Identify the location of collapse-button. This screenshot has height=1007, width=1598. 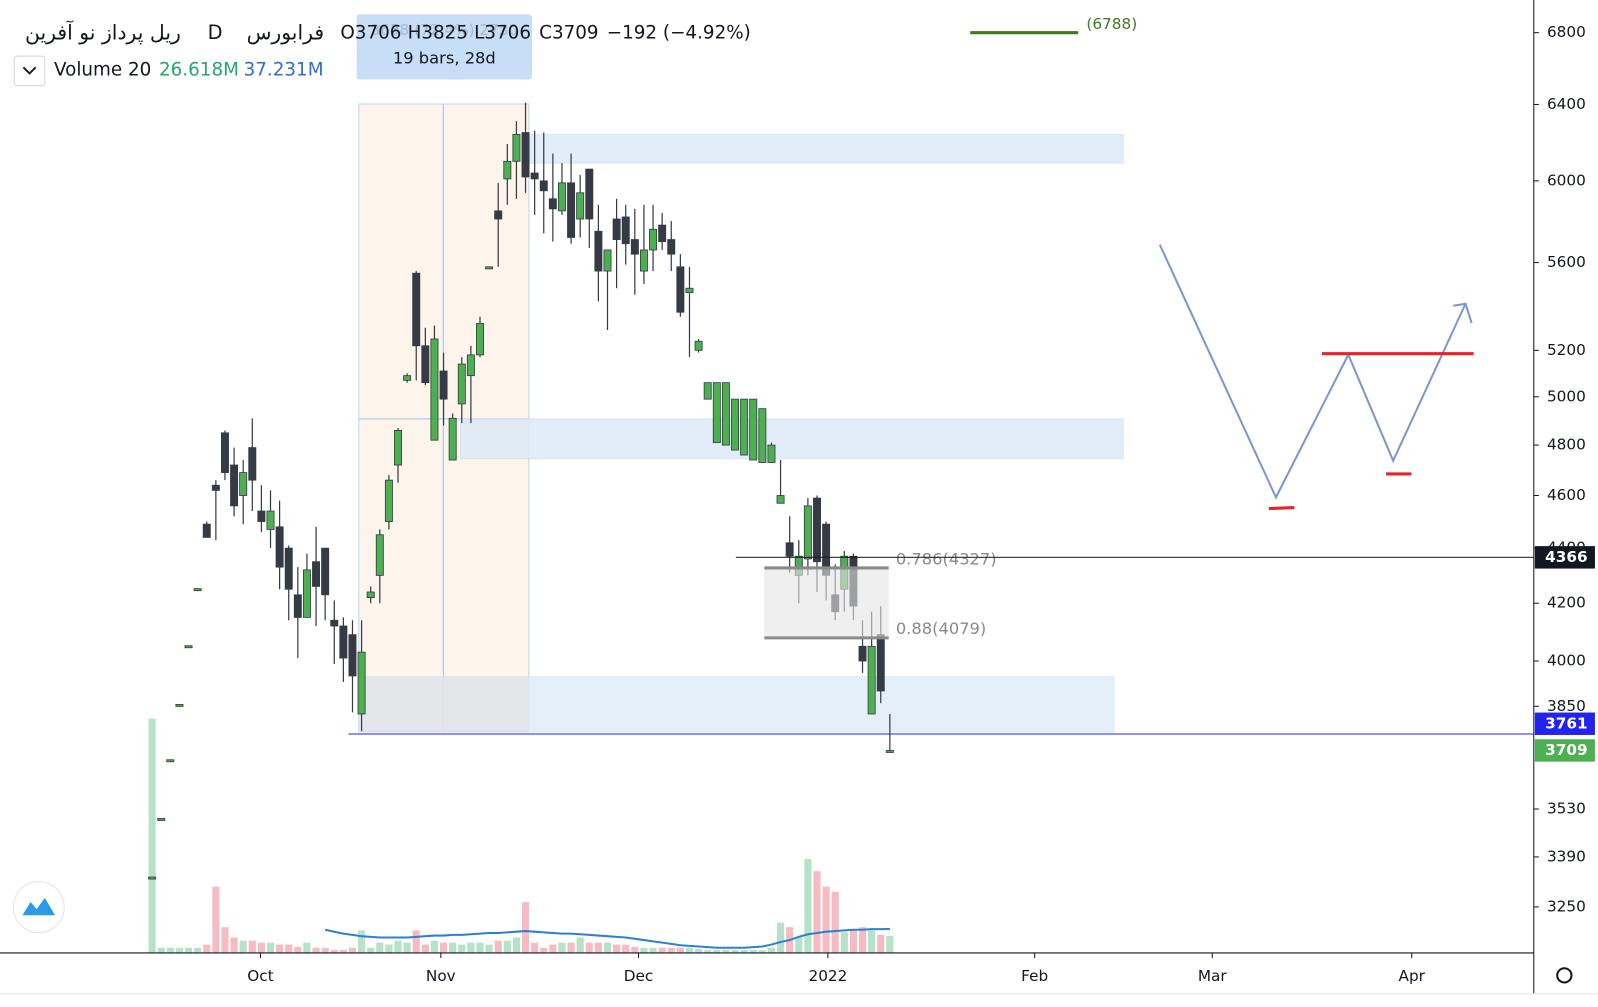
(29, 71).